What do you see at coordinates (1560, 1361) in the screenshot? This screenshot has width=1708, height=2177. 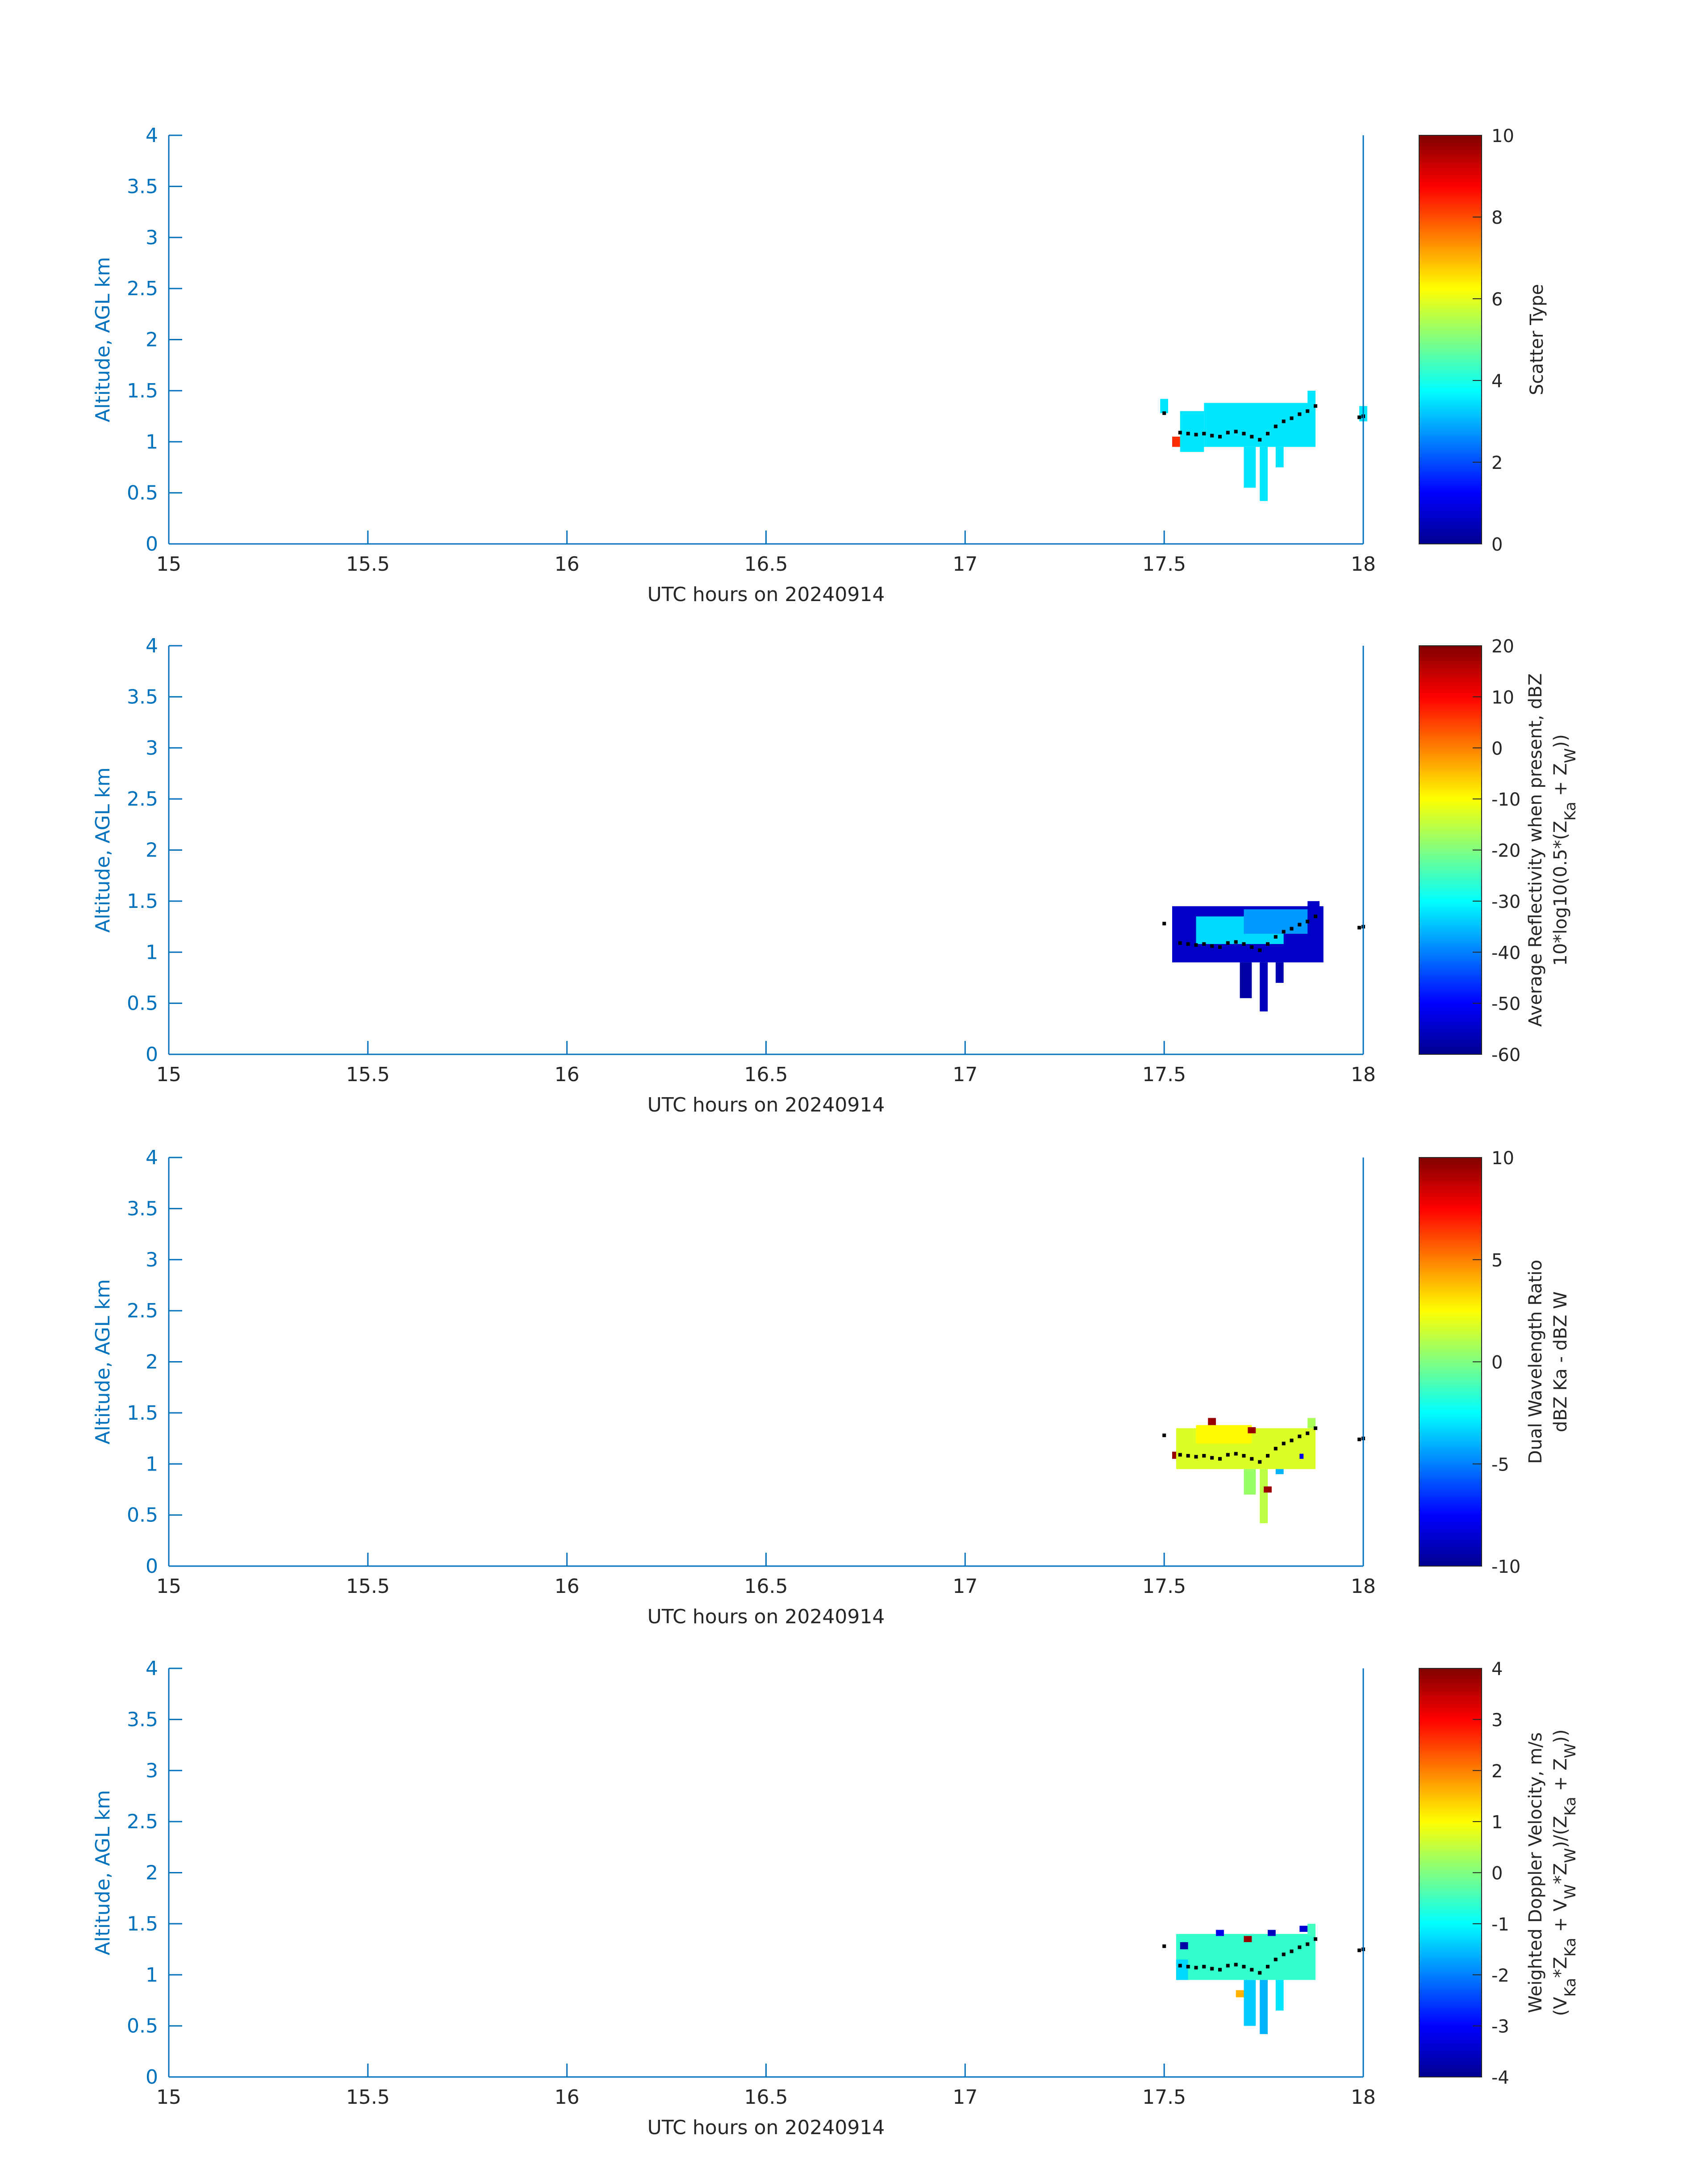 I see `colorbar-label: dBZ Ka - dBZ W` at bounding box center [1560, 1361].